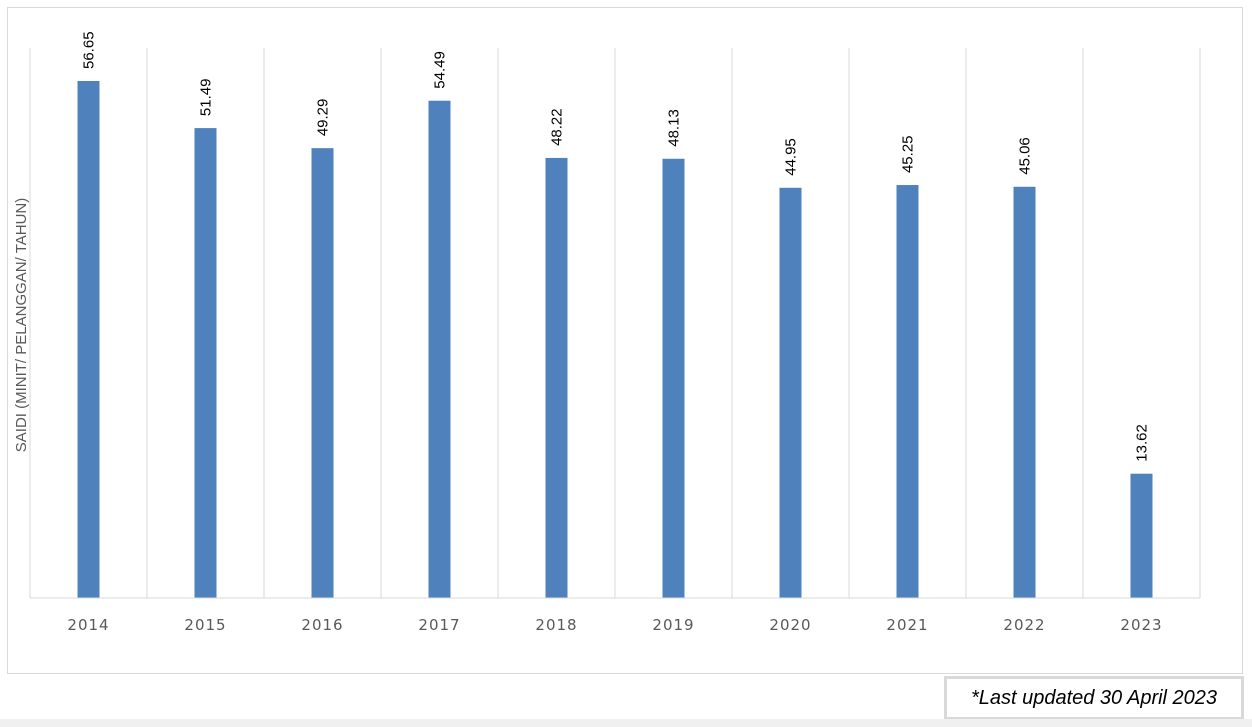 The height and width of the screenshot is (727, 1252). Describe the element at coordinates (614, 625) in the screenshot. I see `x-axis-ticks: 2014 2015 2016 2017 2018 2019 2020 2021 2022 2023` at that location.